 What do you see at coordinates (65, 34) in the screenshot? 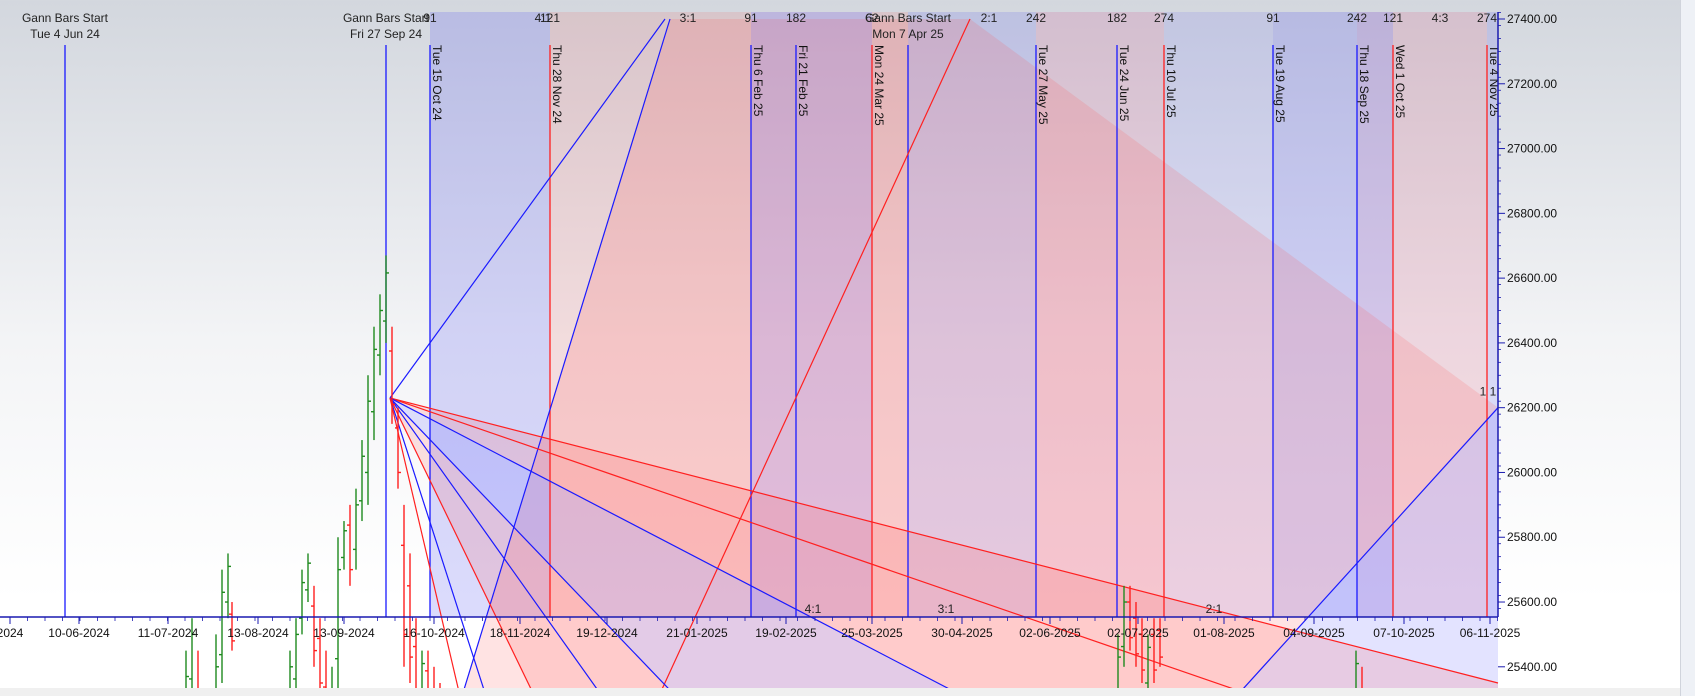
I see `gann-start-date: Tue 4 Jun 24` at bounding box center [65, 34].